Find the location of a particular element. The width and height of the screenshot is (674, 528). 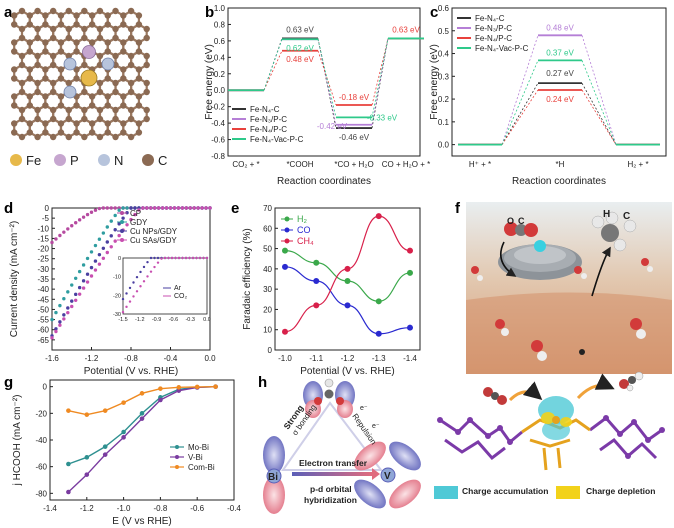

x-tick-label: H⁺ + * is located at coordinates (480, 164).